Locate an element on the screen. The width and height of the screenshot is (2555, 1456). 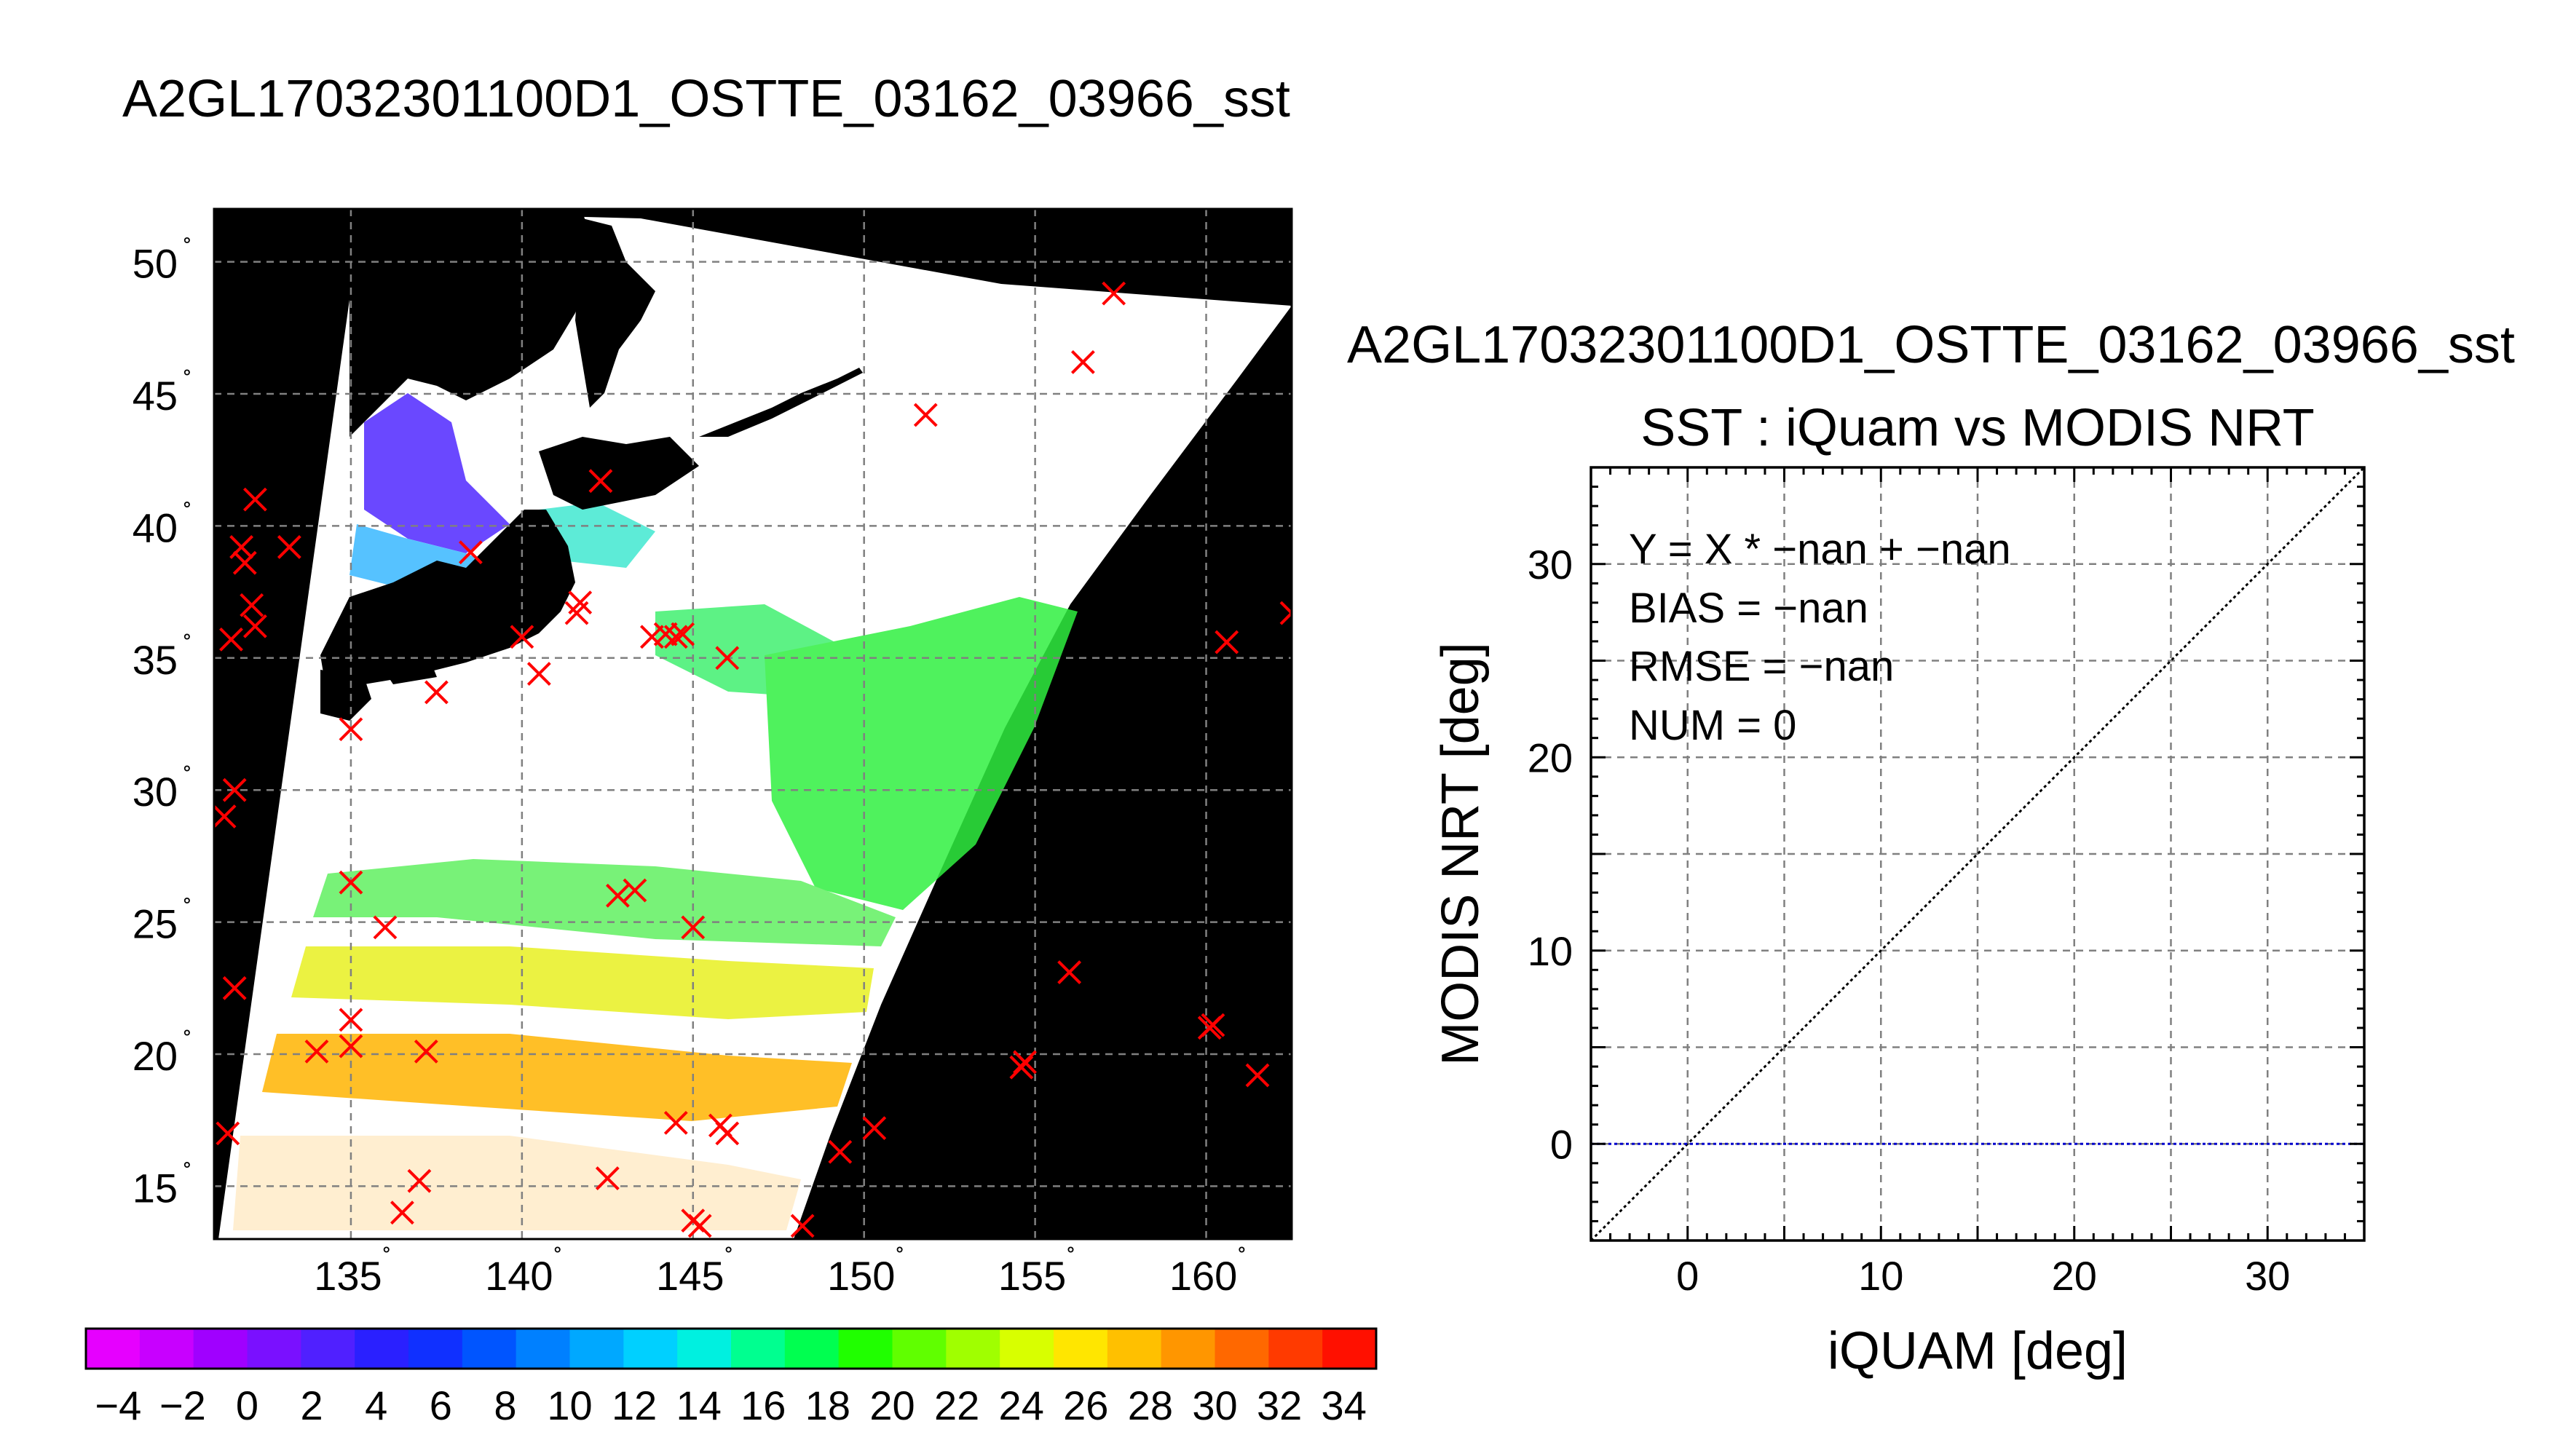
map-title: A2GL17032301100D1_OSTTE_03162_03966_sst is located at coordinates (706, 99).